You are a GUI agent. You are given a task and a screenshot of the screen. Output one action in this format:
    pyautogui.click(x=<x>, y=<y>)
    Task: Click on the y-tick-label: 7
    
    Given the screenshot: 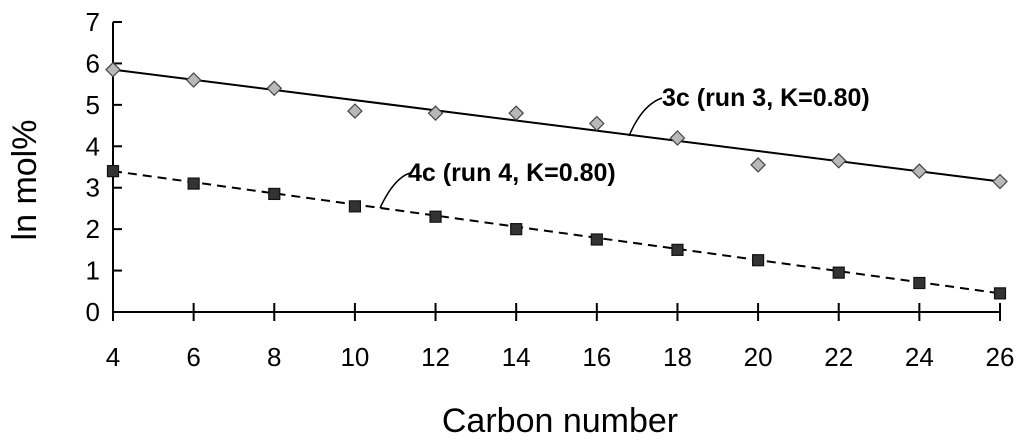 What is the action you would take?
    pyautogui.click(x=93, y=22)
    